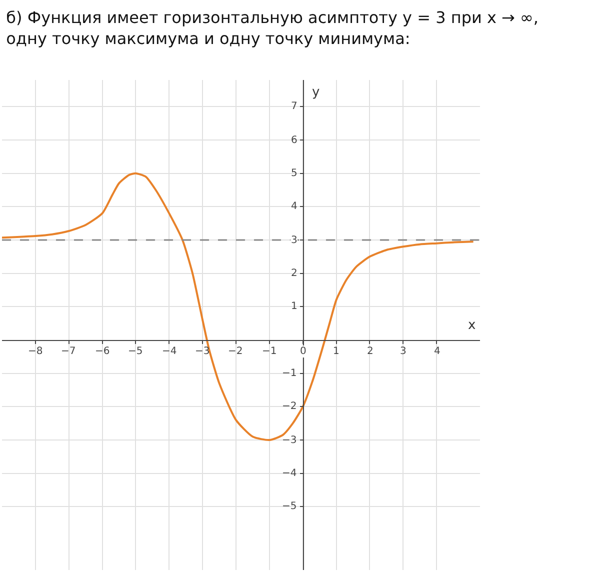 This screenshot has width=615, height=576. Describe the element at coordinates (102, 351) in the screenshot. I see `x-tick-label: −6` at that location.